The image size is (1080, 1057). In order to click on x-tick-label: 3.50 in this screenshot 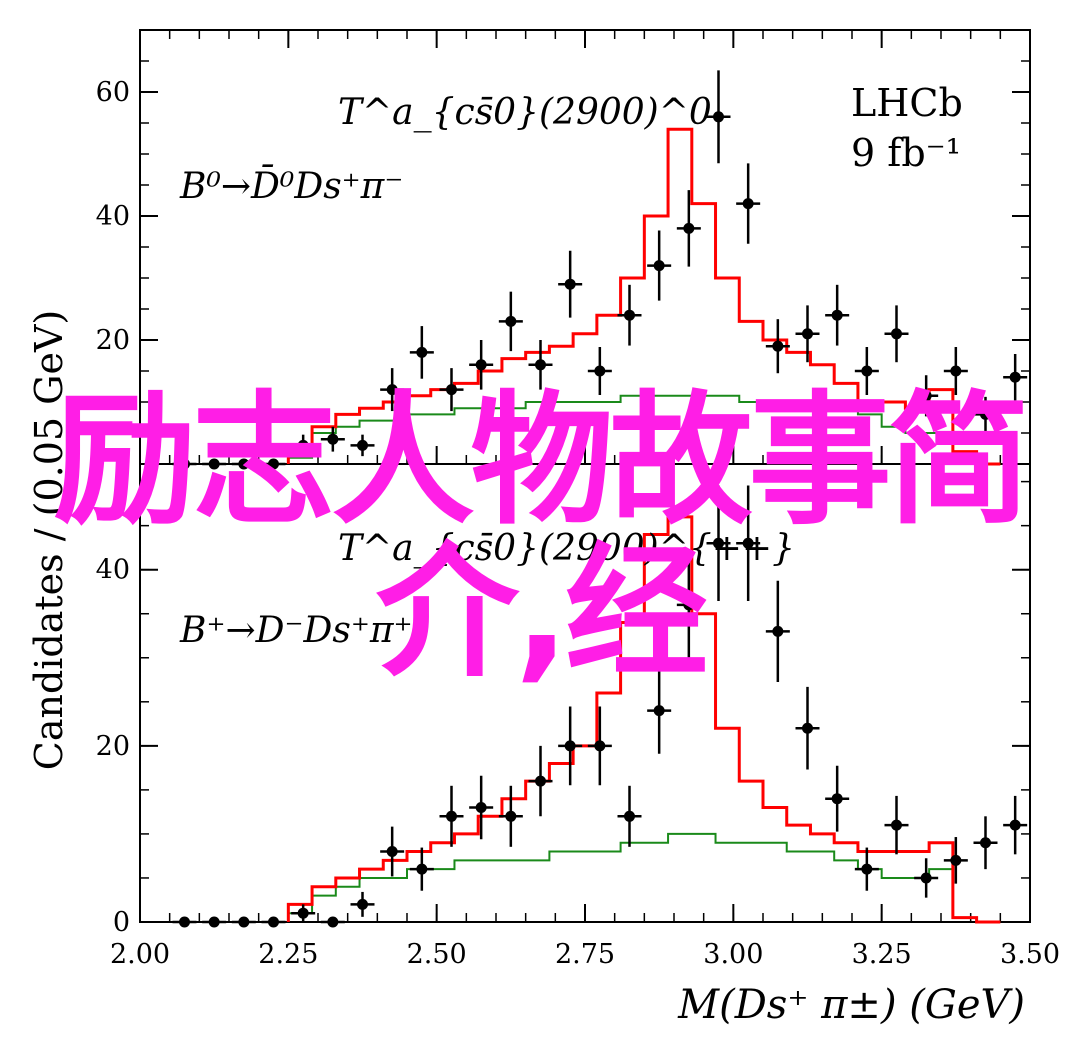, I will do `click(1030, 954)`.